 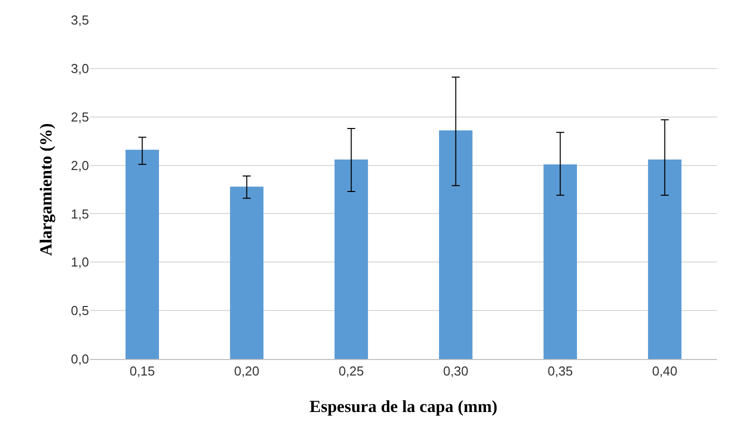 I want to click on y-tick-label: 1,5, so click(x=79, y=214).